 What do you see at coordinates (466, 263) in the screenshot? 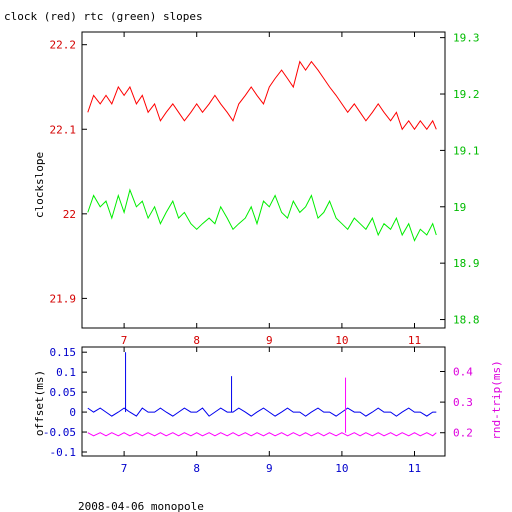
I see `y2-tick-label: 18.9` at bounding box center [466, 263].